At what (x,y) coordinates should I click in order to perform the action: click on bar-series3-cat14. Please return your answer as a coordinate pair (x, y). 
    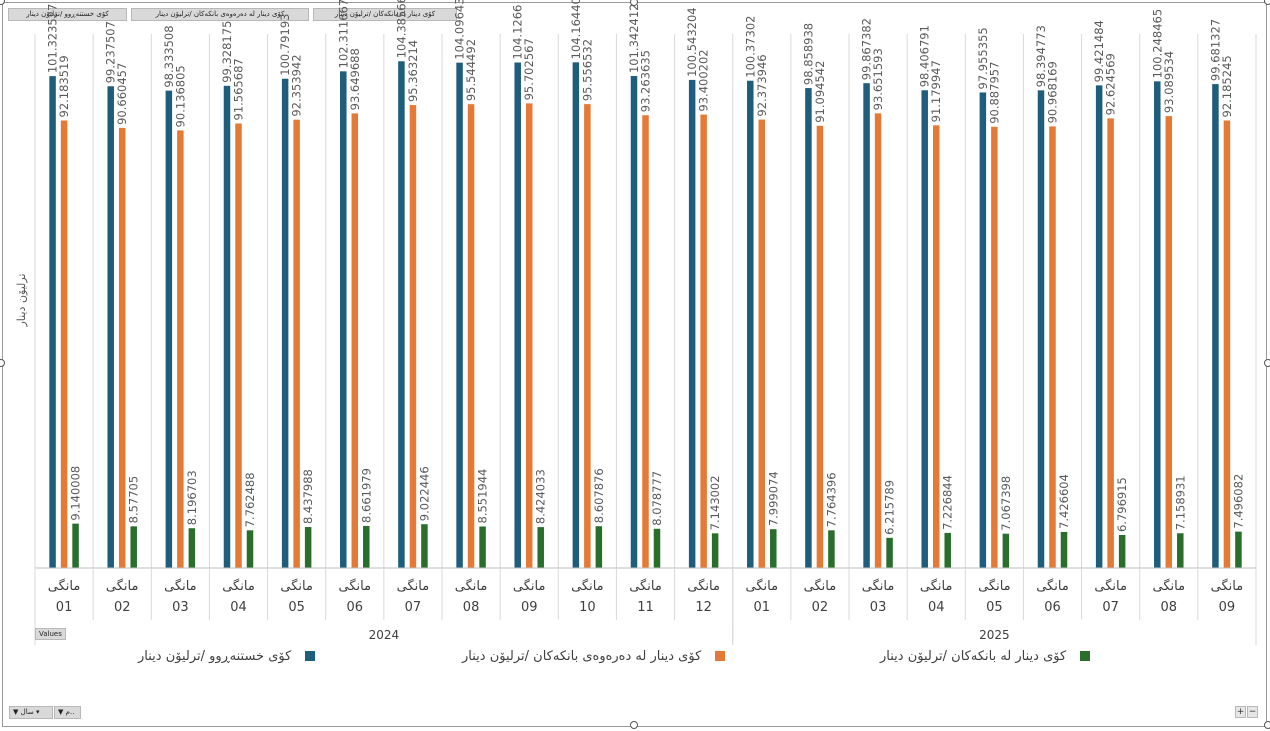
    Looking at the image, I should click on (831, 549).